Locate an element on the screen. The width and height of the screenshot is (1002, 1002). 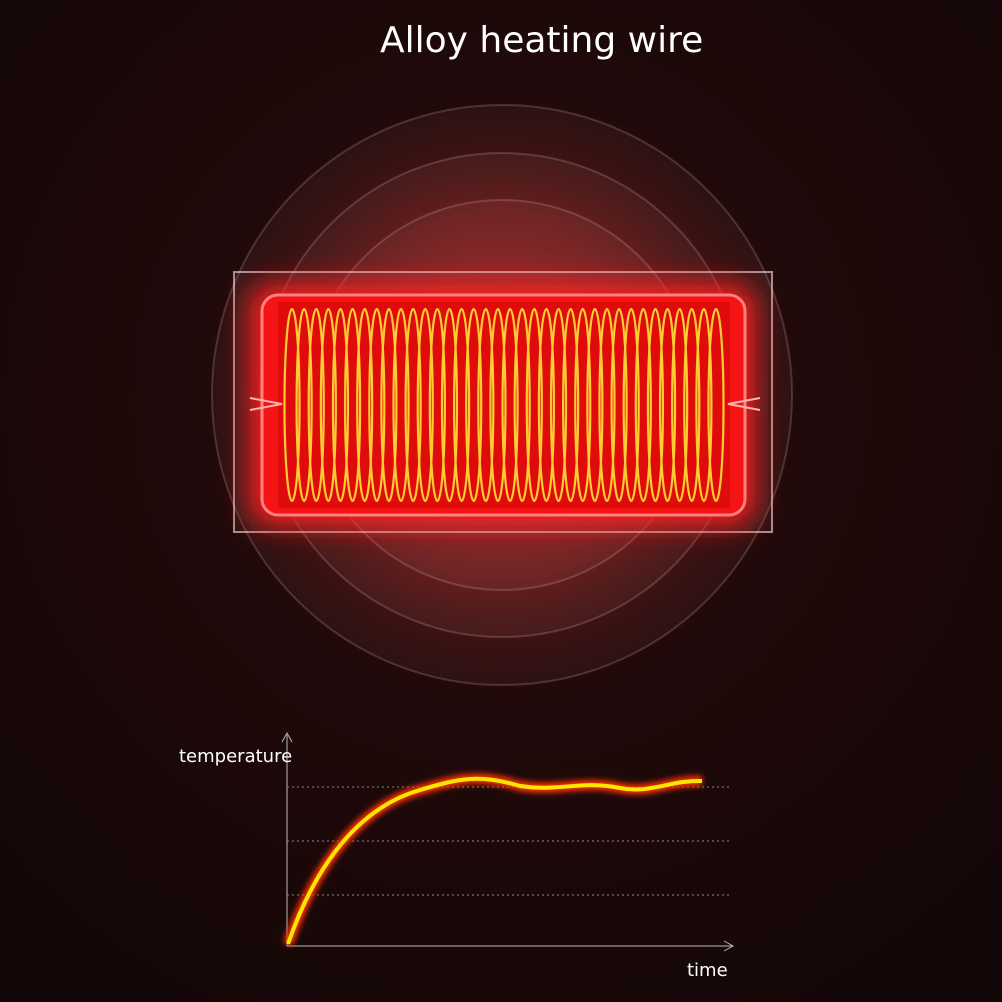
temperature-graph: temperature time is located at coordinates (457, 856).